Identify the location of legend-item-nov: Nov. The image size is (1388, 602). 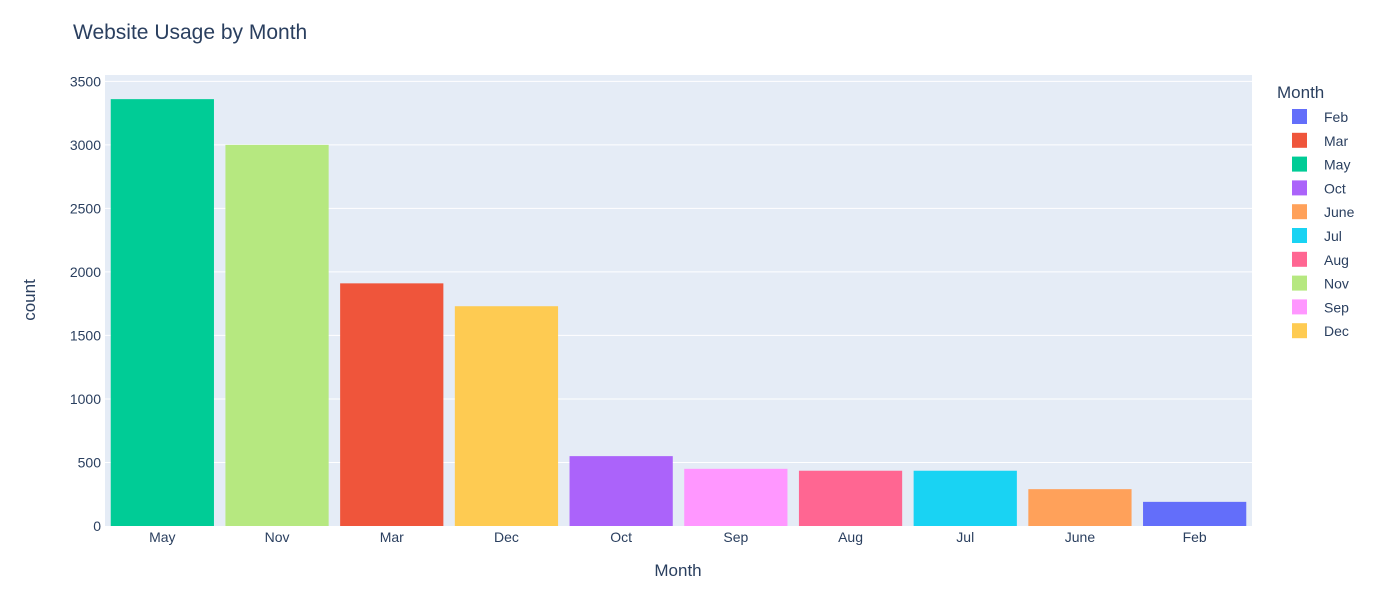
(1320, 283).